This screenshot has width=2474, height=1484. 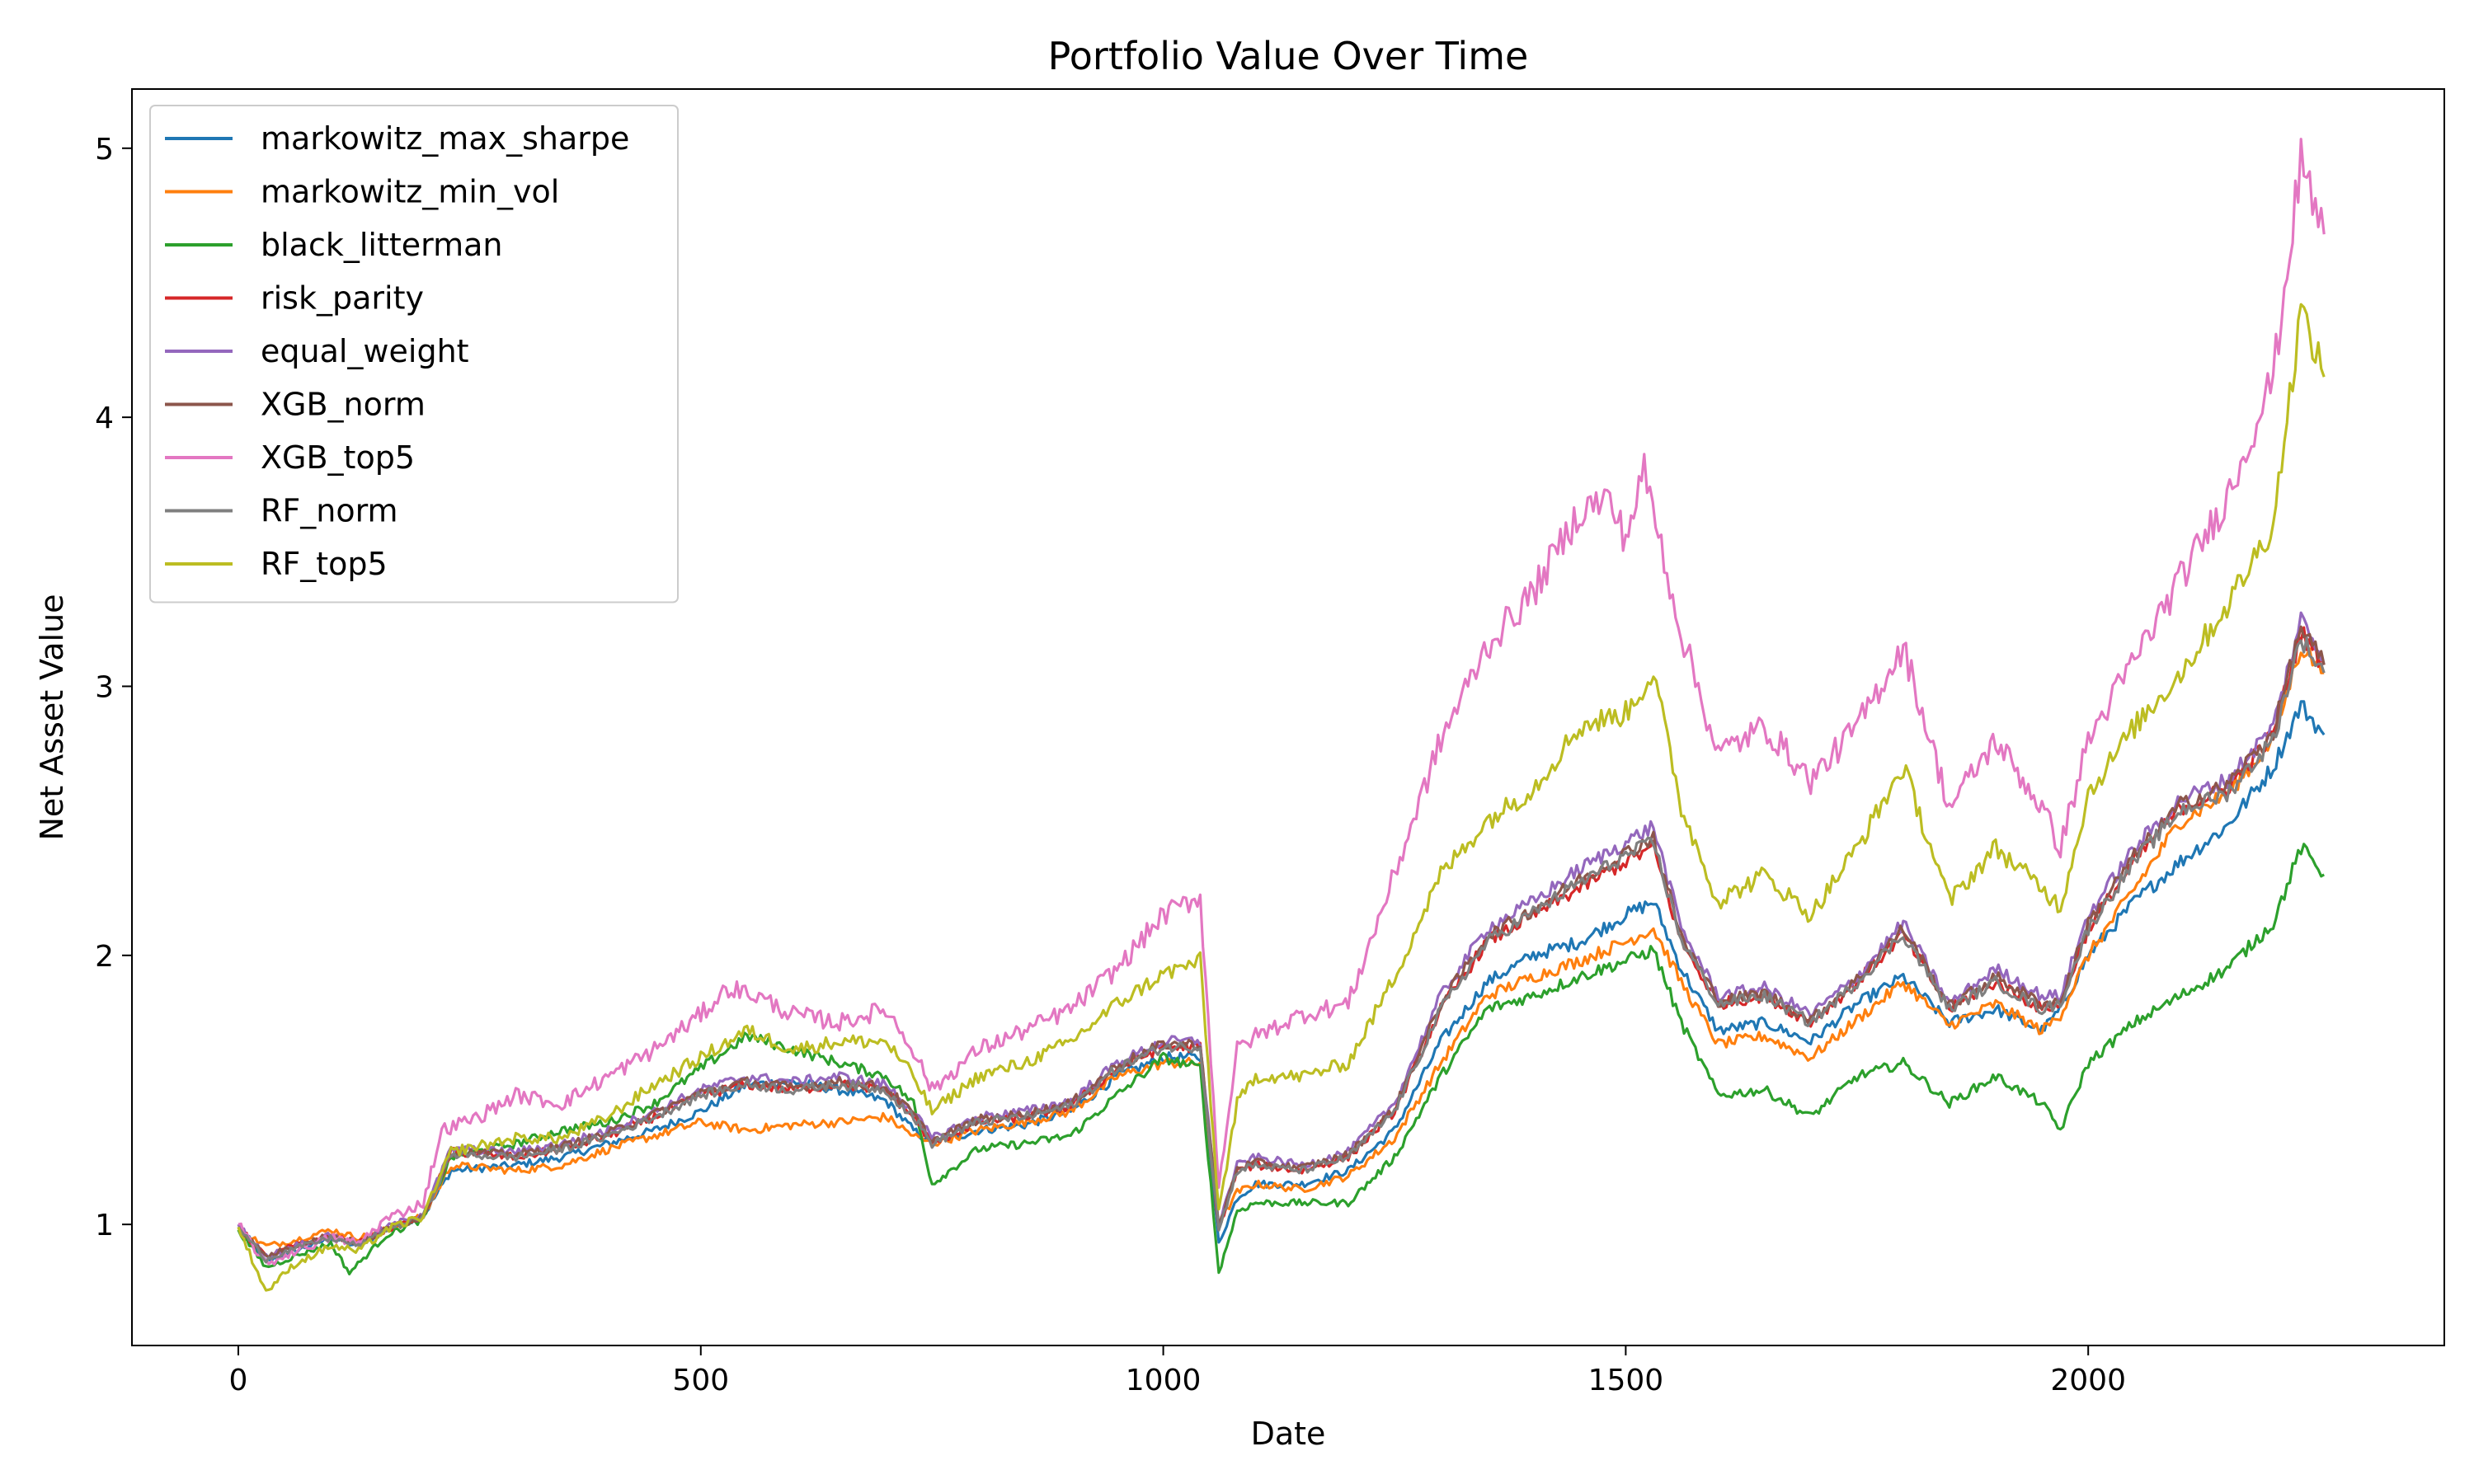 What do you see at coordinates (365, 351) in the screenshot?
I see `legend-label-equal_weight: equal_weight` at bounding box center [365, 351].